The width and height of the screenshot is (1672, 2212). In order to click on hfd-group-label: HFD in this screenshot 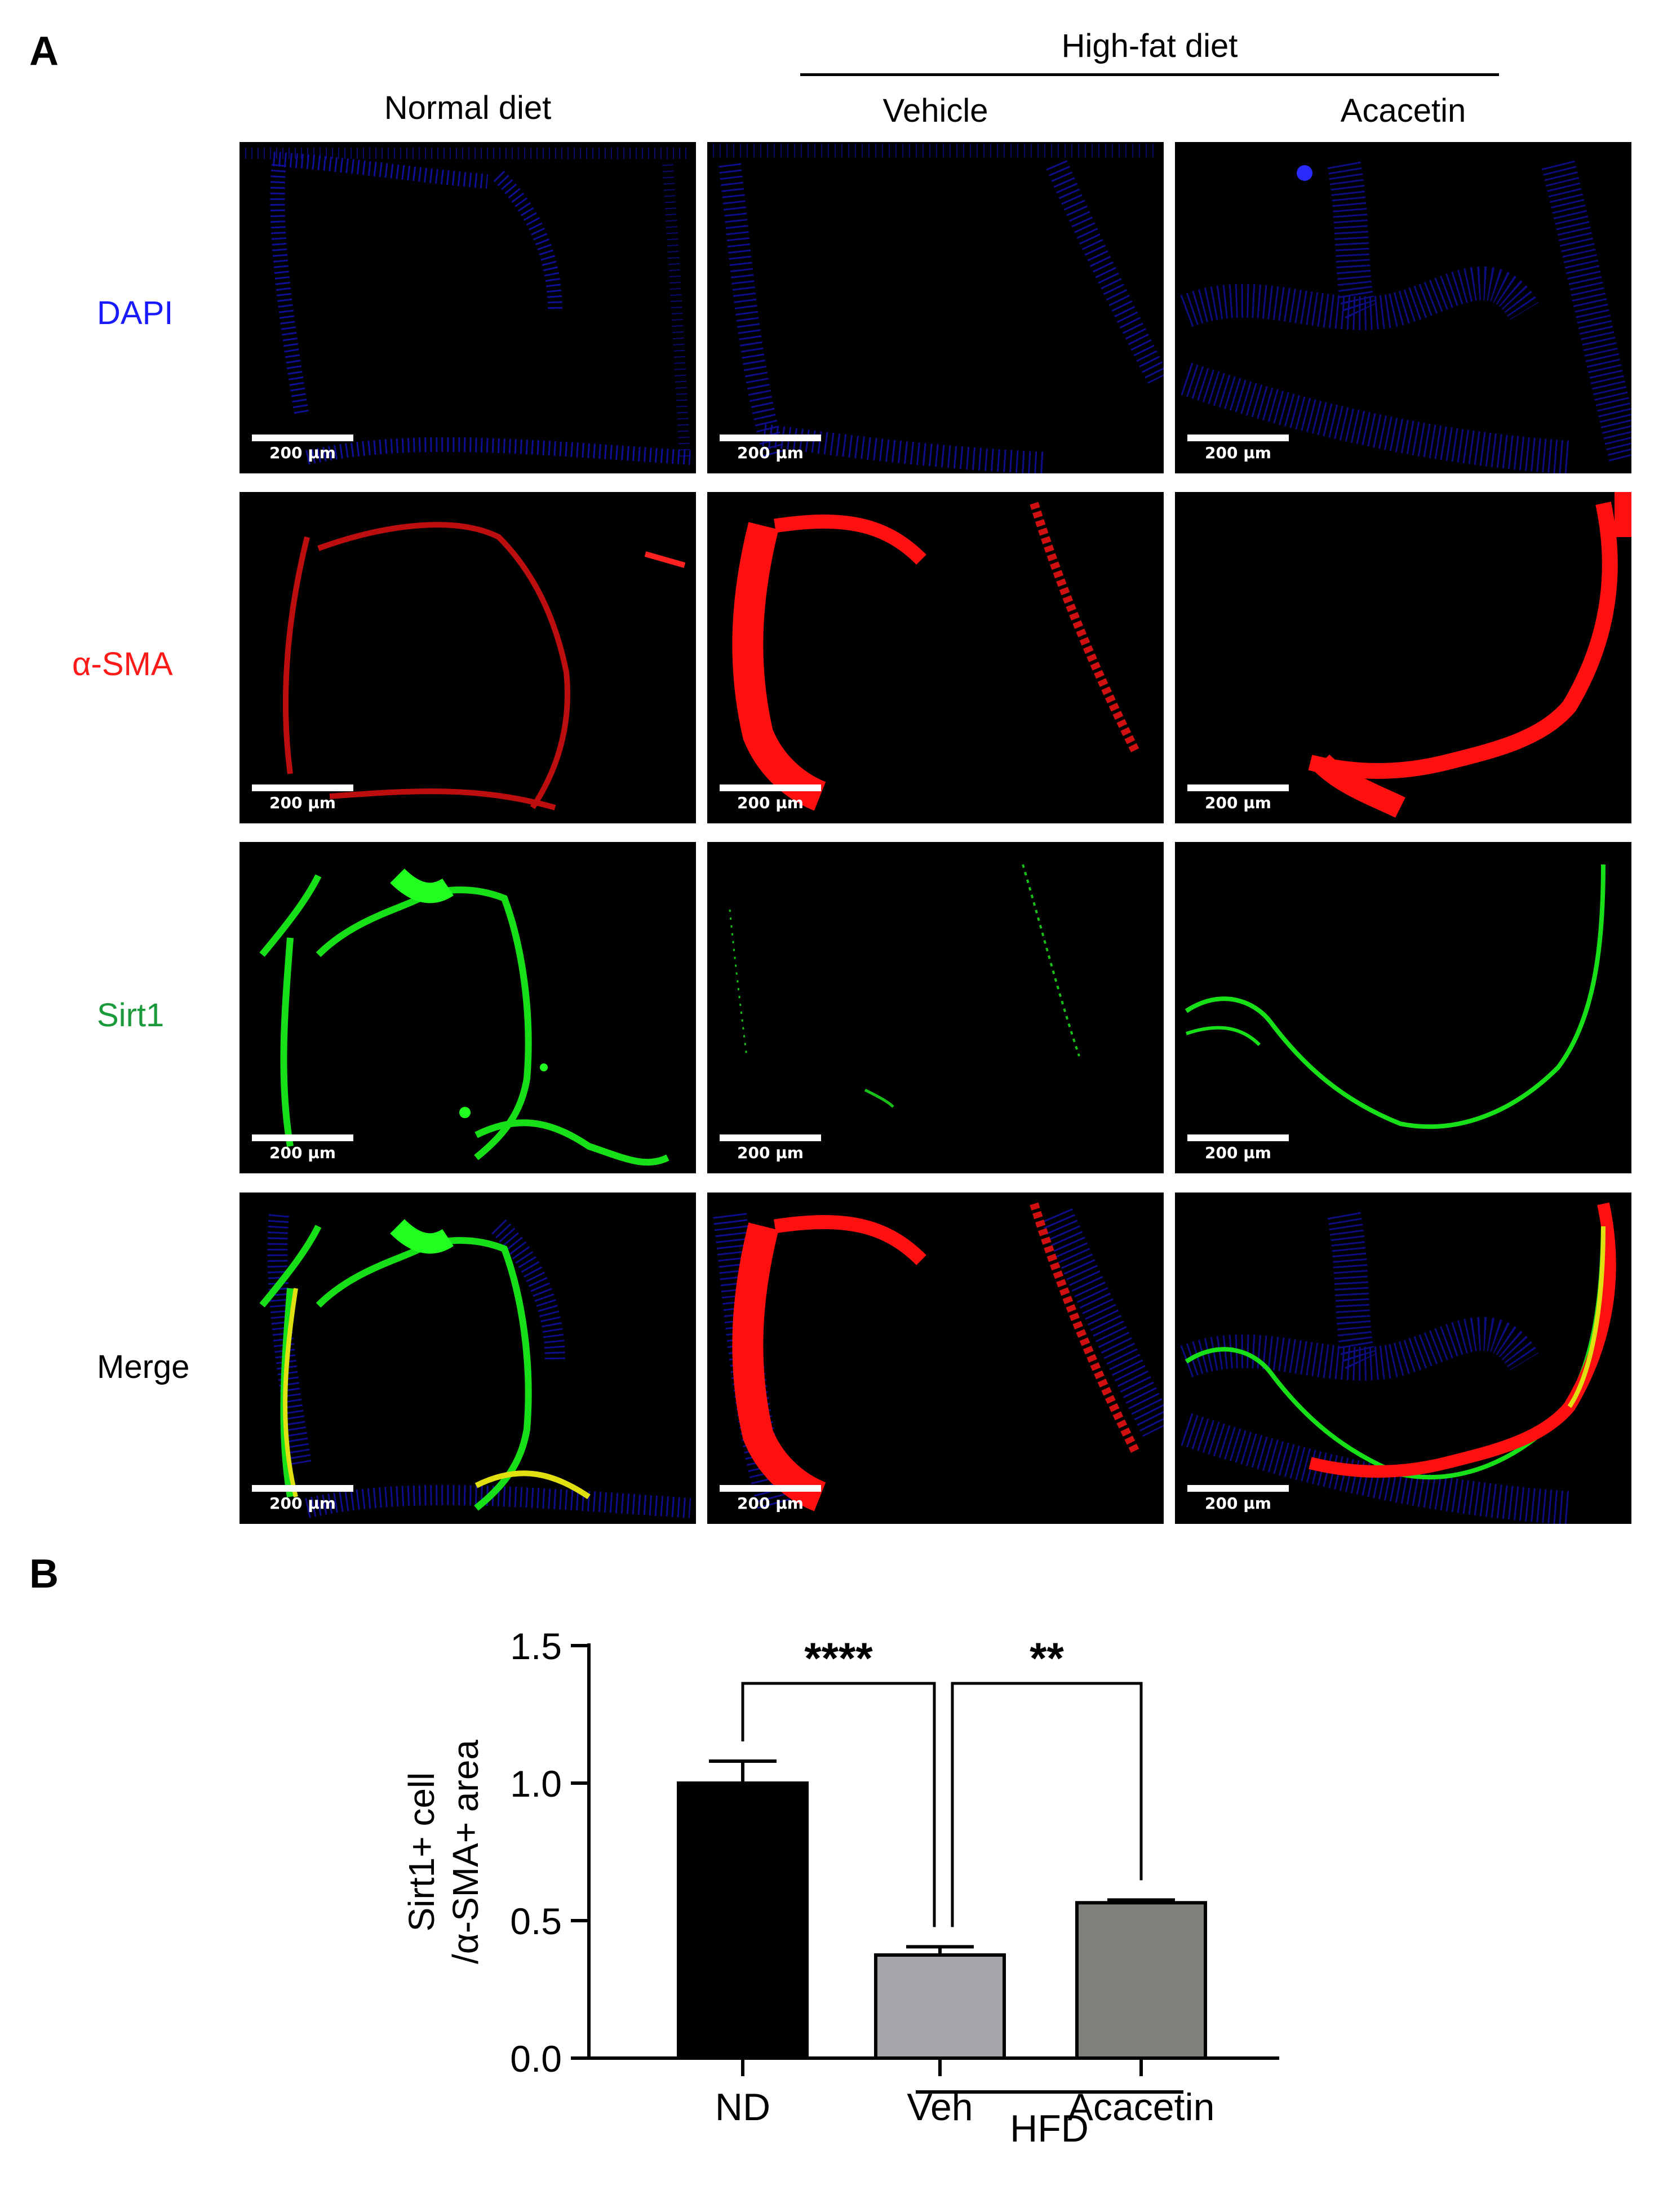, I will do `click(1049, 2128)`.